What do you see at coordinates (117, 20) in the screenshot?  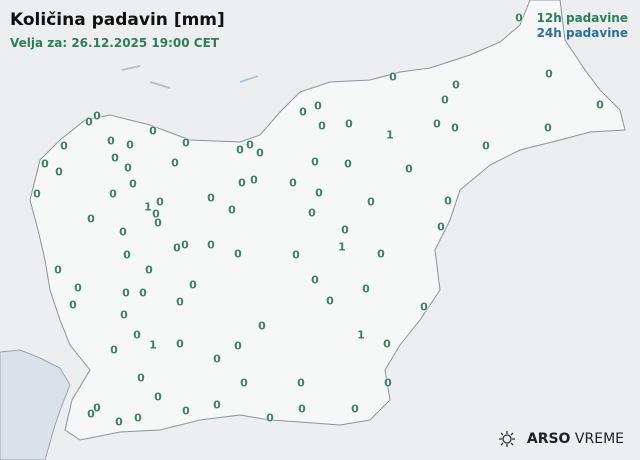 I see `map-title: Količina padavin [mm]` at bounding box center [117, 20].